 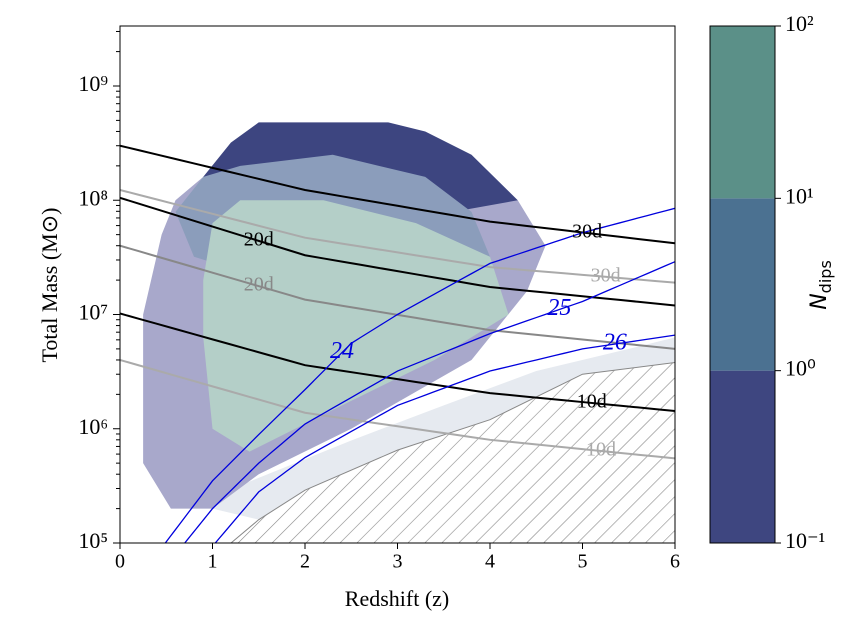 I want to click on x-tick-label: 5, so click(x=583, y=562).